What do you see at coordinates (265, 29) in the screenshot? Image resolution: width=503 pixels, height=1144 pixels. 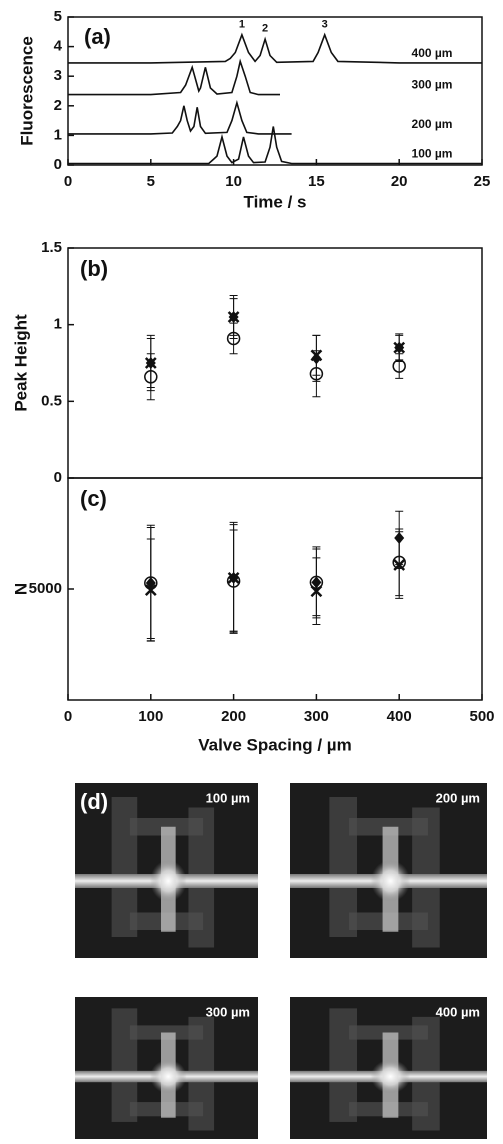 I see `peak-label: 2` at bounding box center [265, 29].